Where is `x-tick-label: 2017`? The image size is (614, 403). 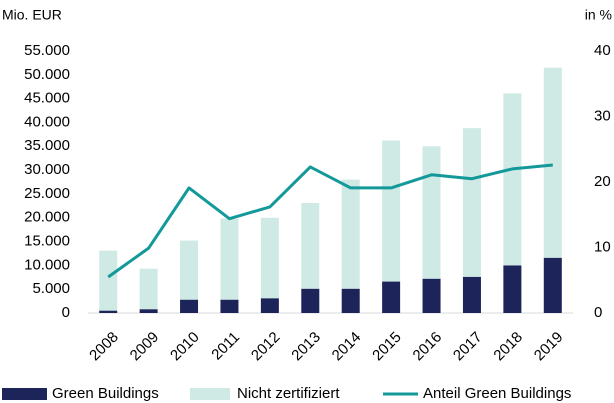
x-tick-label: 2017 is located at coordinates (468, 347).